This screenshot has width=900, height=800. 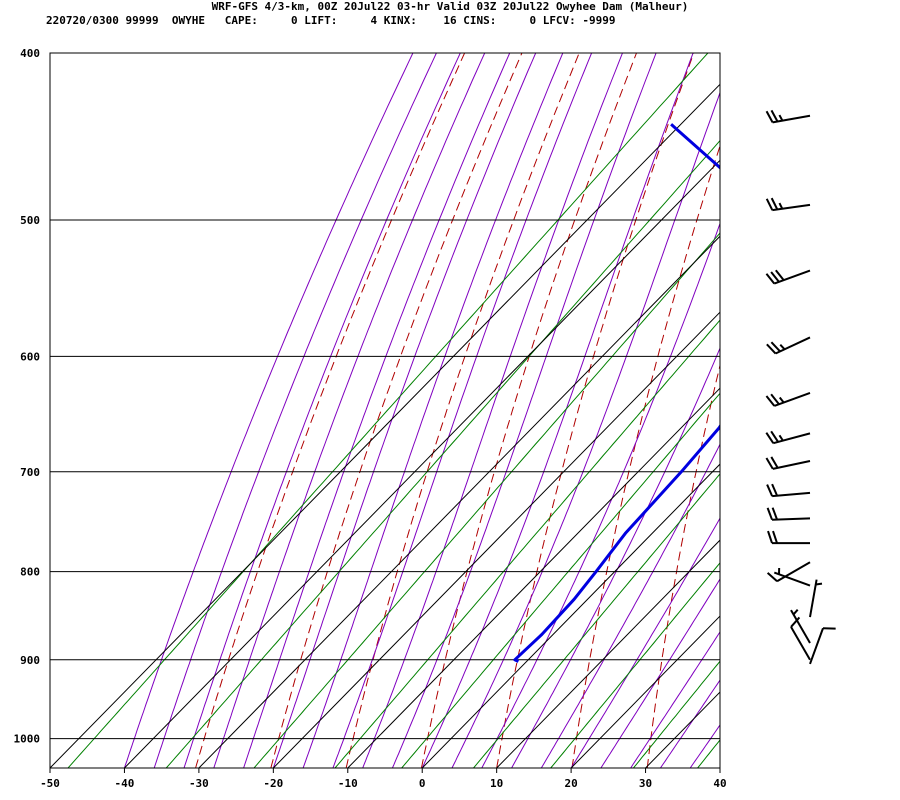 I want to click on x-tick-label: -10, so click(x=348, y=783).